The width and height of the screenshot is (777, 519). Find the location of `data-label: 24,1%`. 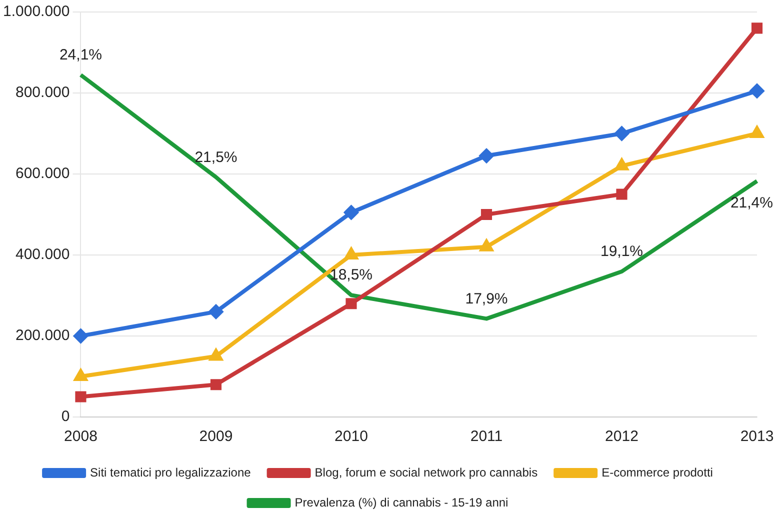

data-label: 24,1% is located at coordinates (80, 55).